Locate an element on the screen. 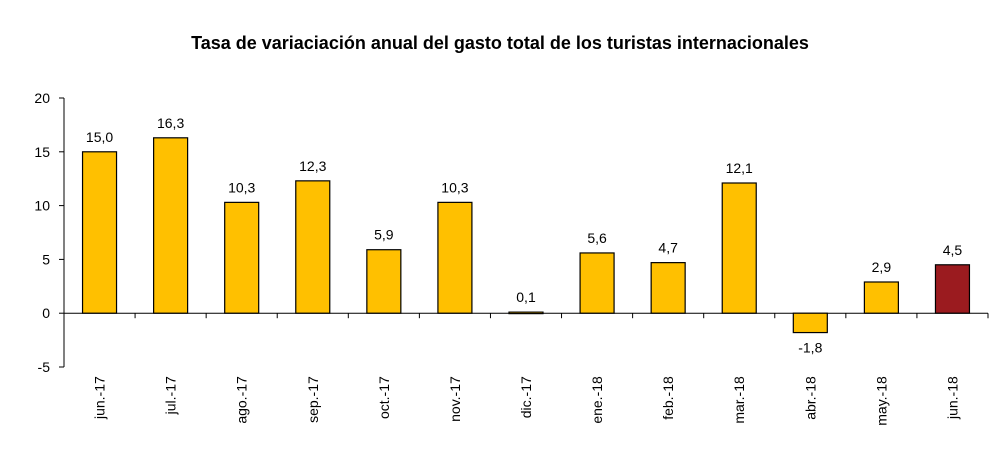 The width and height of the screenshot is (1000, 450). y-tick-label: 15 is located at coordinates (42, 152).